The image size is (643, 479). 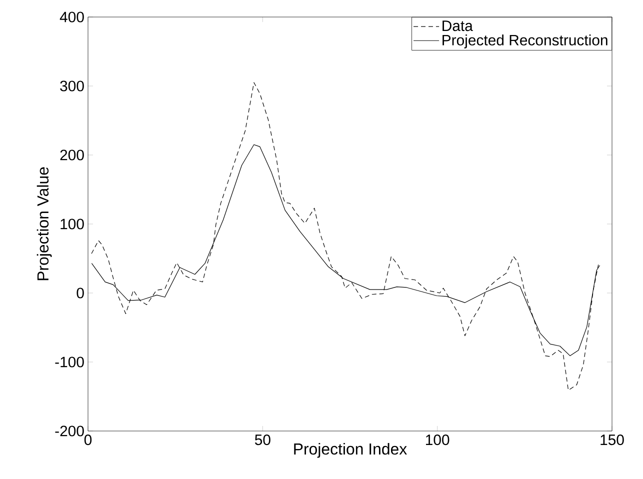 I want to click on legend-label: Data, so click(x=457, y=26).